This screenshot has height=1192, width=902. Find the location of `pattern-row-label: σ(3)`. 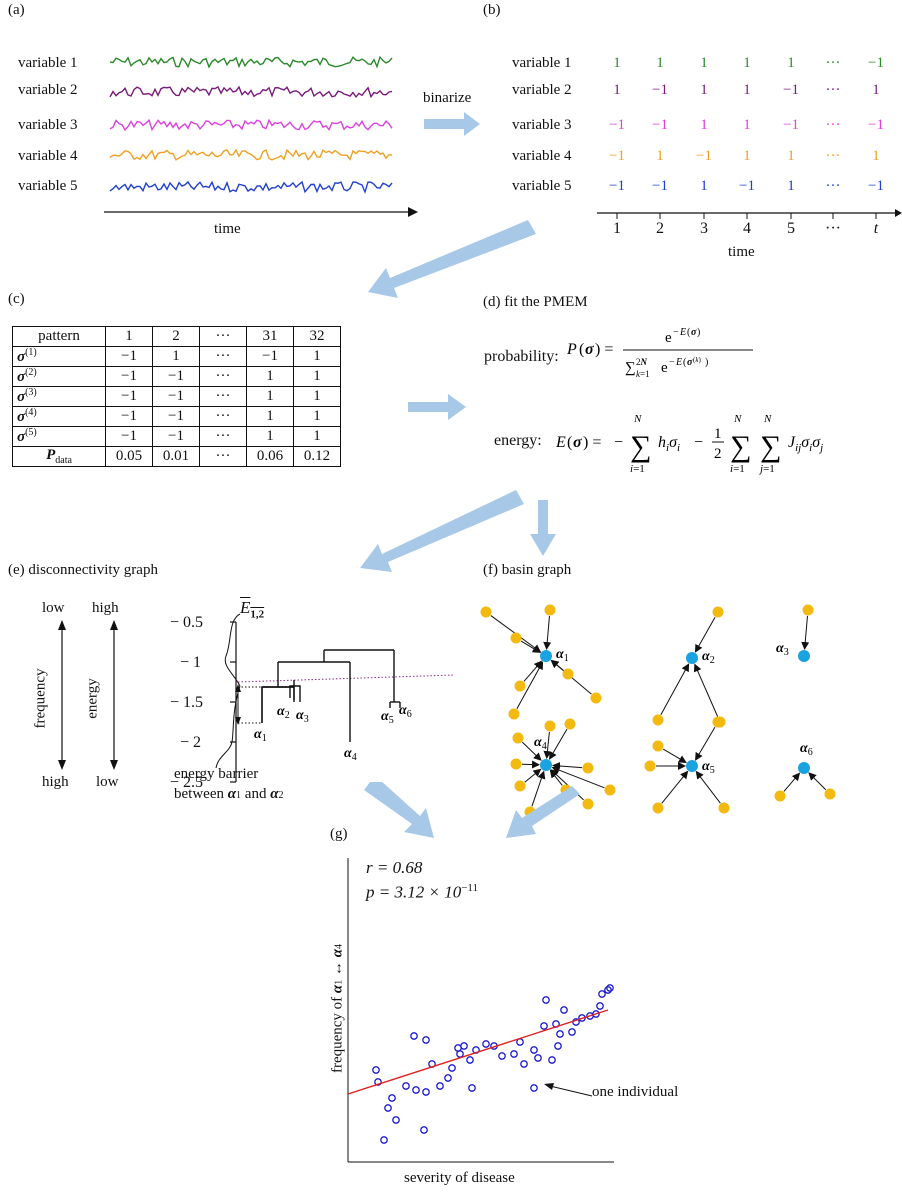

pattern-row-label: σ(3) is located at coordinates (59, 396).